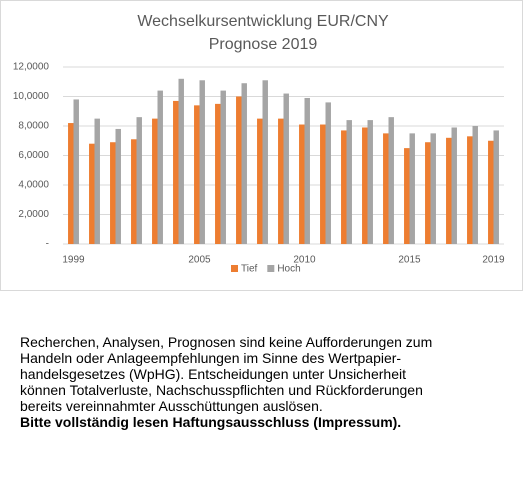  What do you see at coordinates (47, 244) in the screenshot?
I see `y-tick-label: -` at bounding box center [47, 244].